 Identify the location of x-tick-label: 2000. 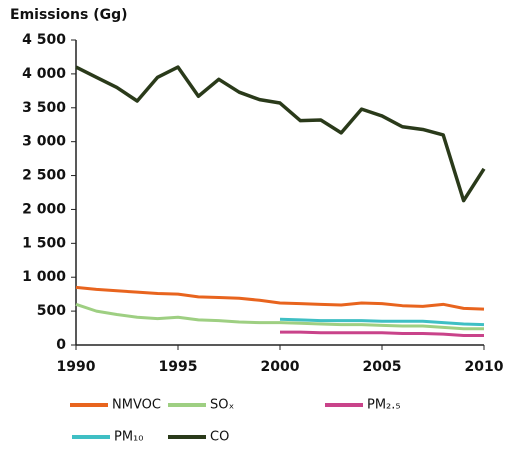
(280, 367).